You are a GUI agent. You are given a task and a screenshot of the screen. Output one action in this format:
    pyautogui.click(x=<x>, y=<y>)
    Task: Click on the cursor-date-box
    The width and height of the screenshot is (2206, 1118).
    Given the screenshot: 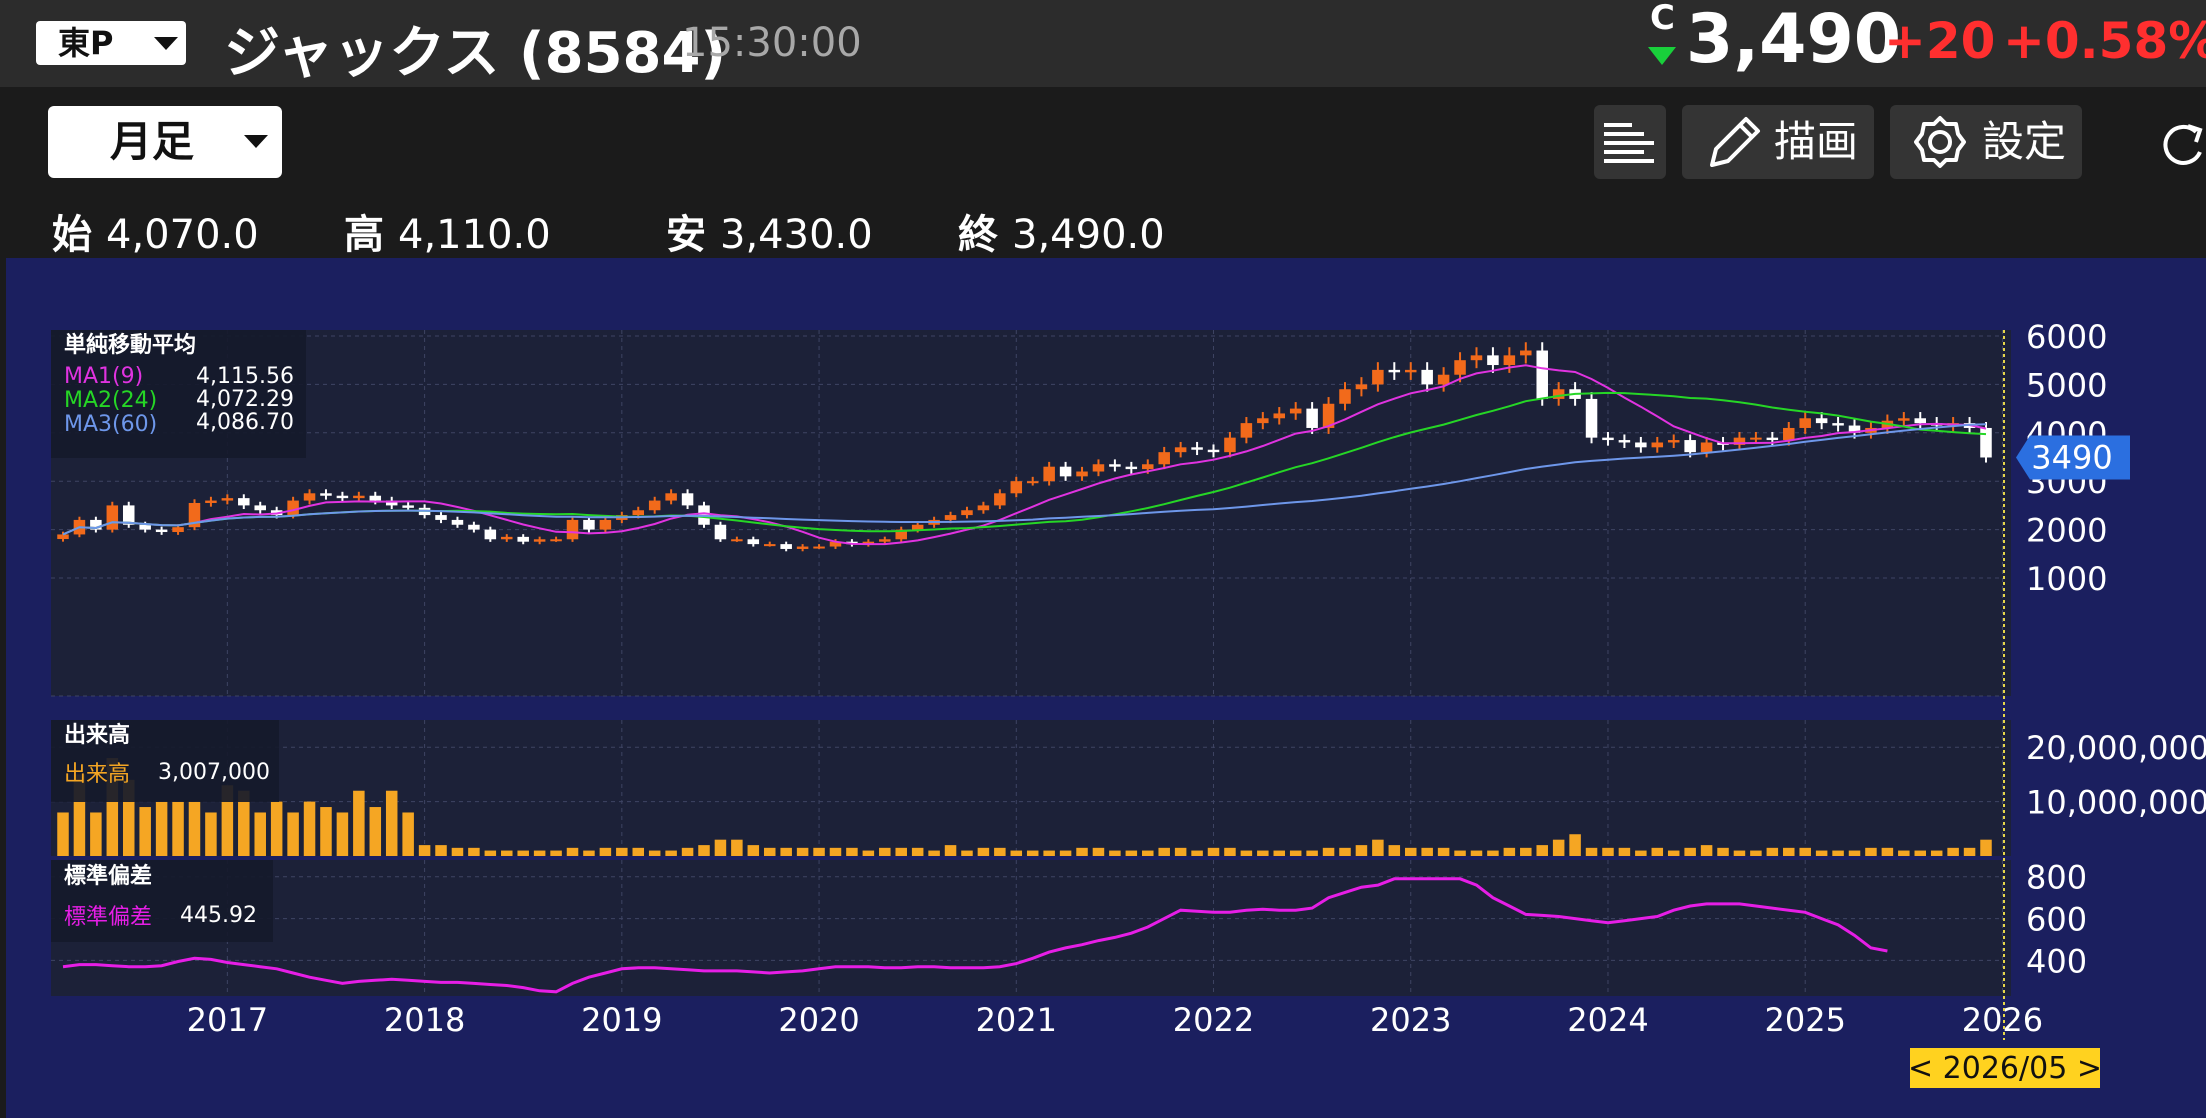 What is the action you would take?
    pyautogui.click(x=2005, y=1068)
    